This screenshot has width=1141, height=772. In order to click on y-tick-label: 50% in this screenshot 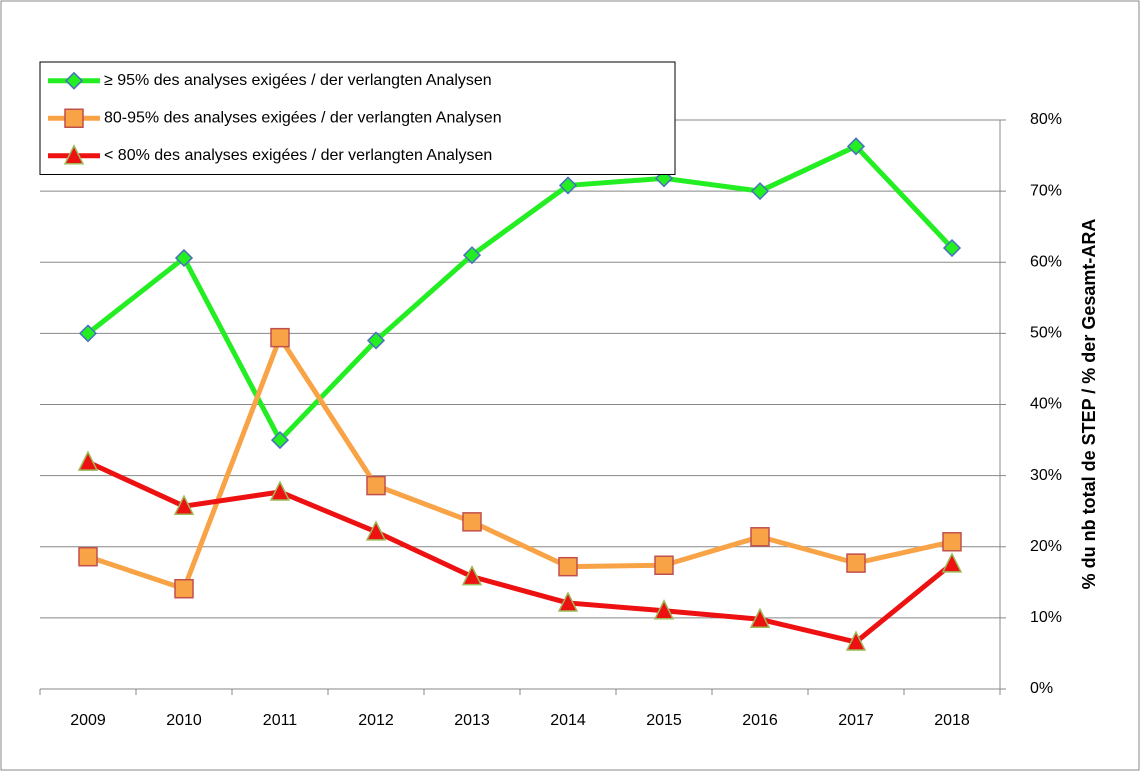, I will do `click(1046, 333)`.